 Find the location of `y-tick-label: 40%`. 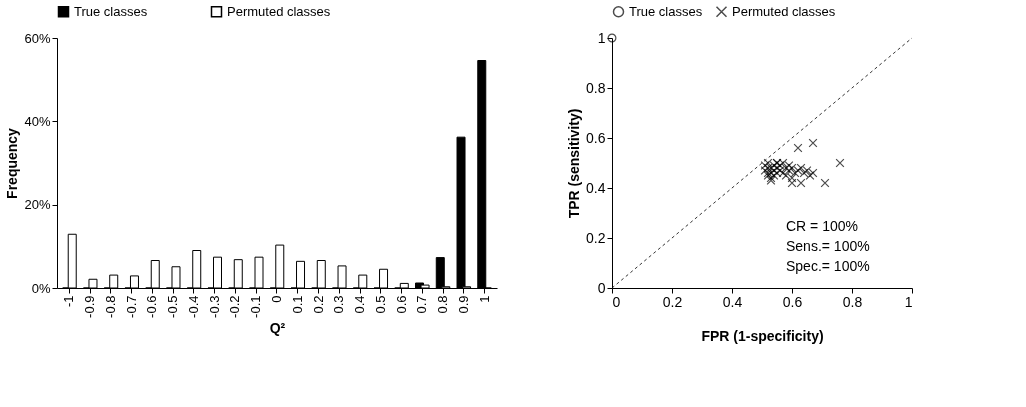

y-tick-label: 40% is located at coordinates (37, 121).